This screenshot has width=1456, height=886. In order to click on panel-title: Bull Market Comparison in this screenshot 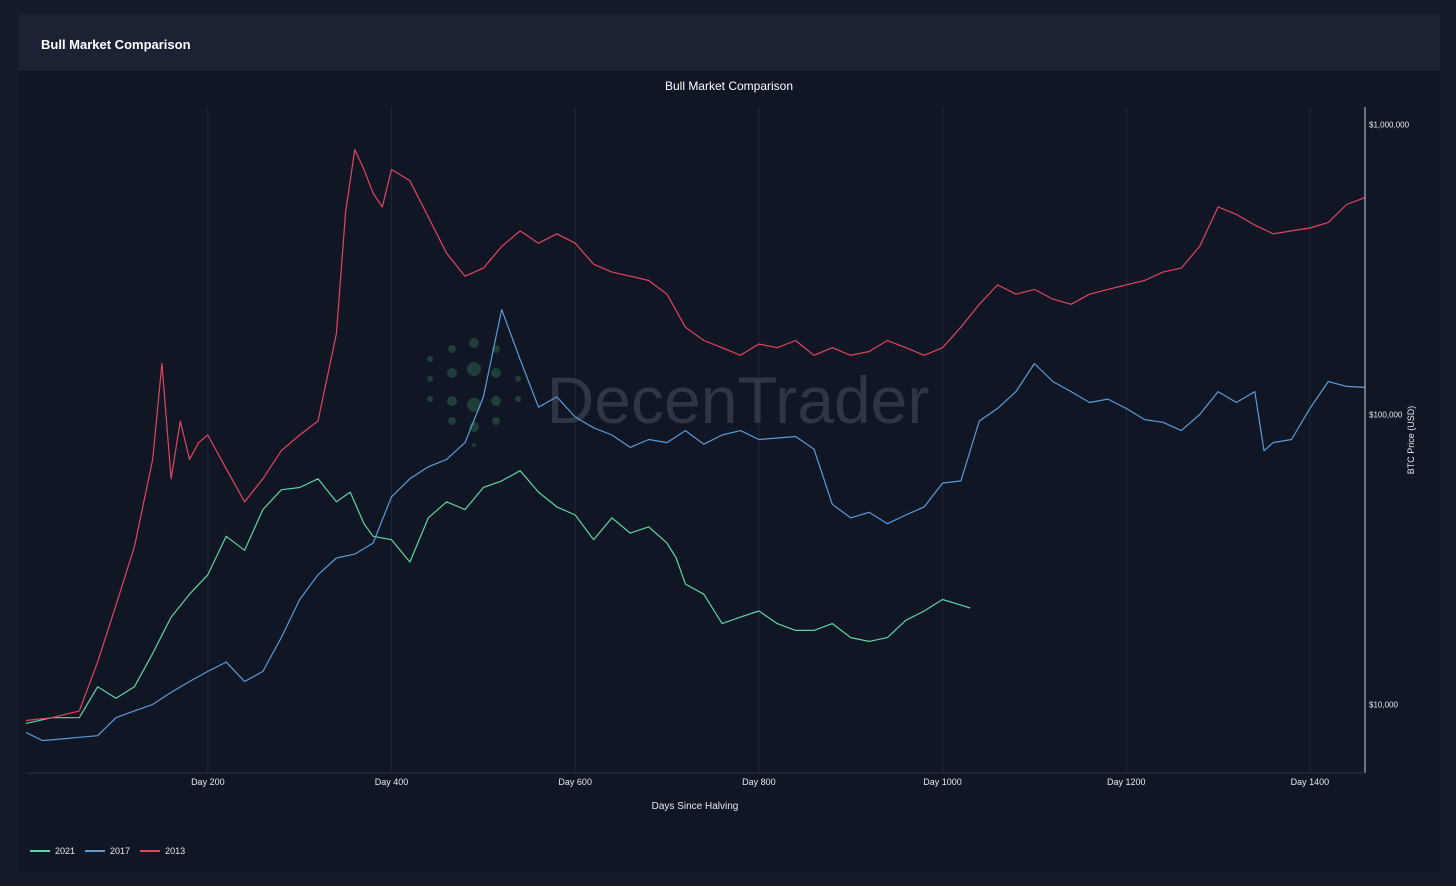, I will do `click(116, 44)`.